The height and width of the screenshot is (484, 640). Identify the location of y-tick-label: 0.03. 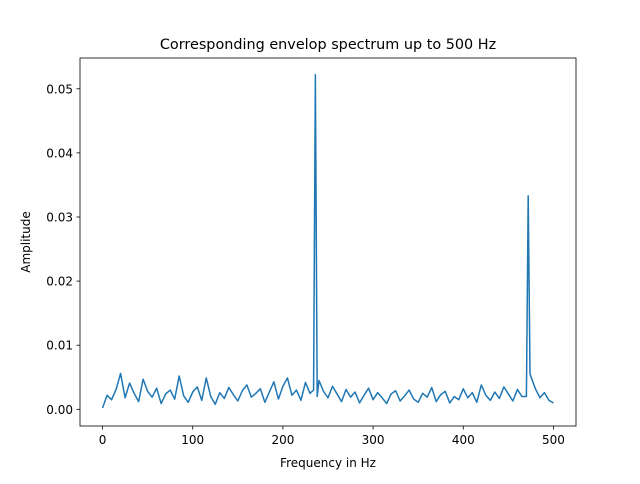
(59, 217).